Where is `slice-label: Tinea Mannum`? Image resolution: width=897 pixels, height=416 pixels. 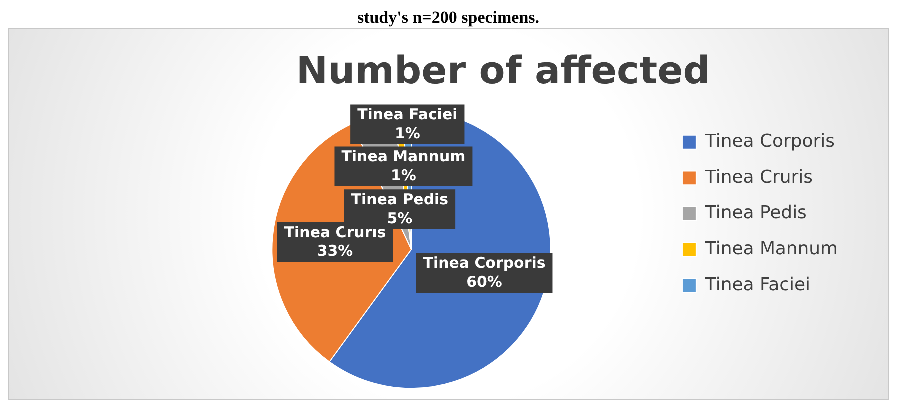 slice-label: Tinea Mannum is located at coordinates (404, 157).